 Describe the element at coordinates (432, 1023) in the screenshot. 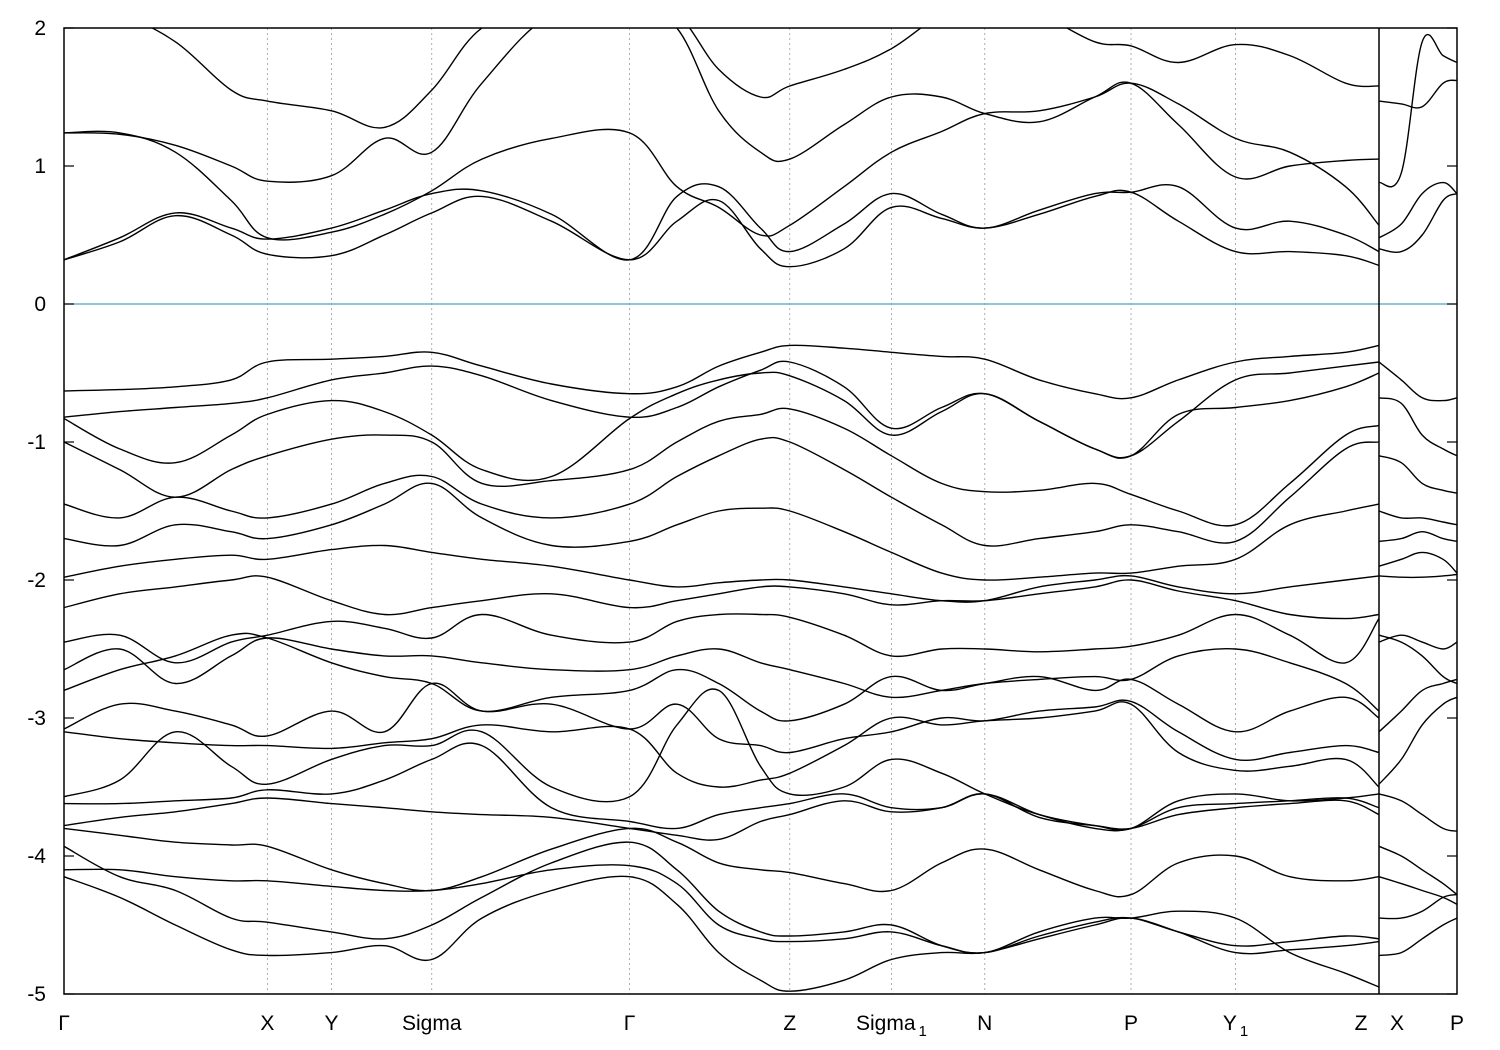

I see `kpoint-label-3: Sigma` at that location.